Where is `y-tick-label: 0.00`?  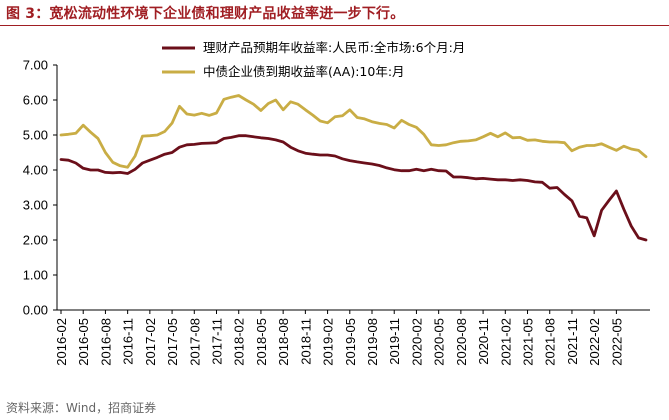
y-tick-label: 0.00 is located at coordinates (35, 310).